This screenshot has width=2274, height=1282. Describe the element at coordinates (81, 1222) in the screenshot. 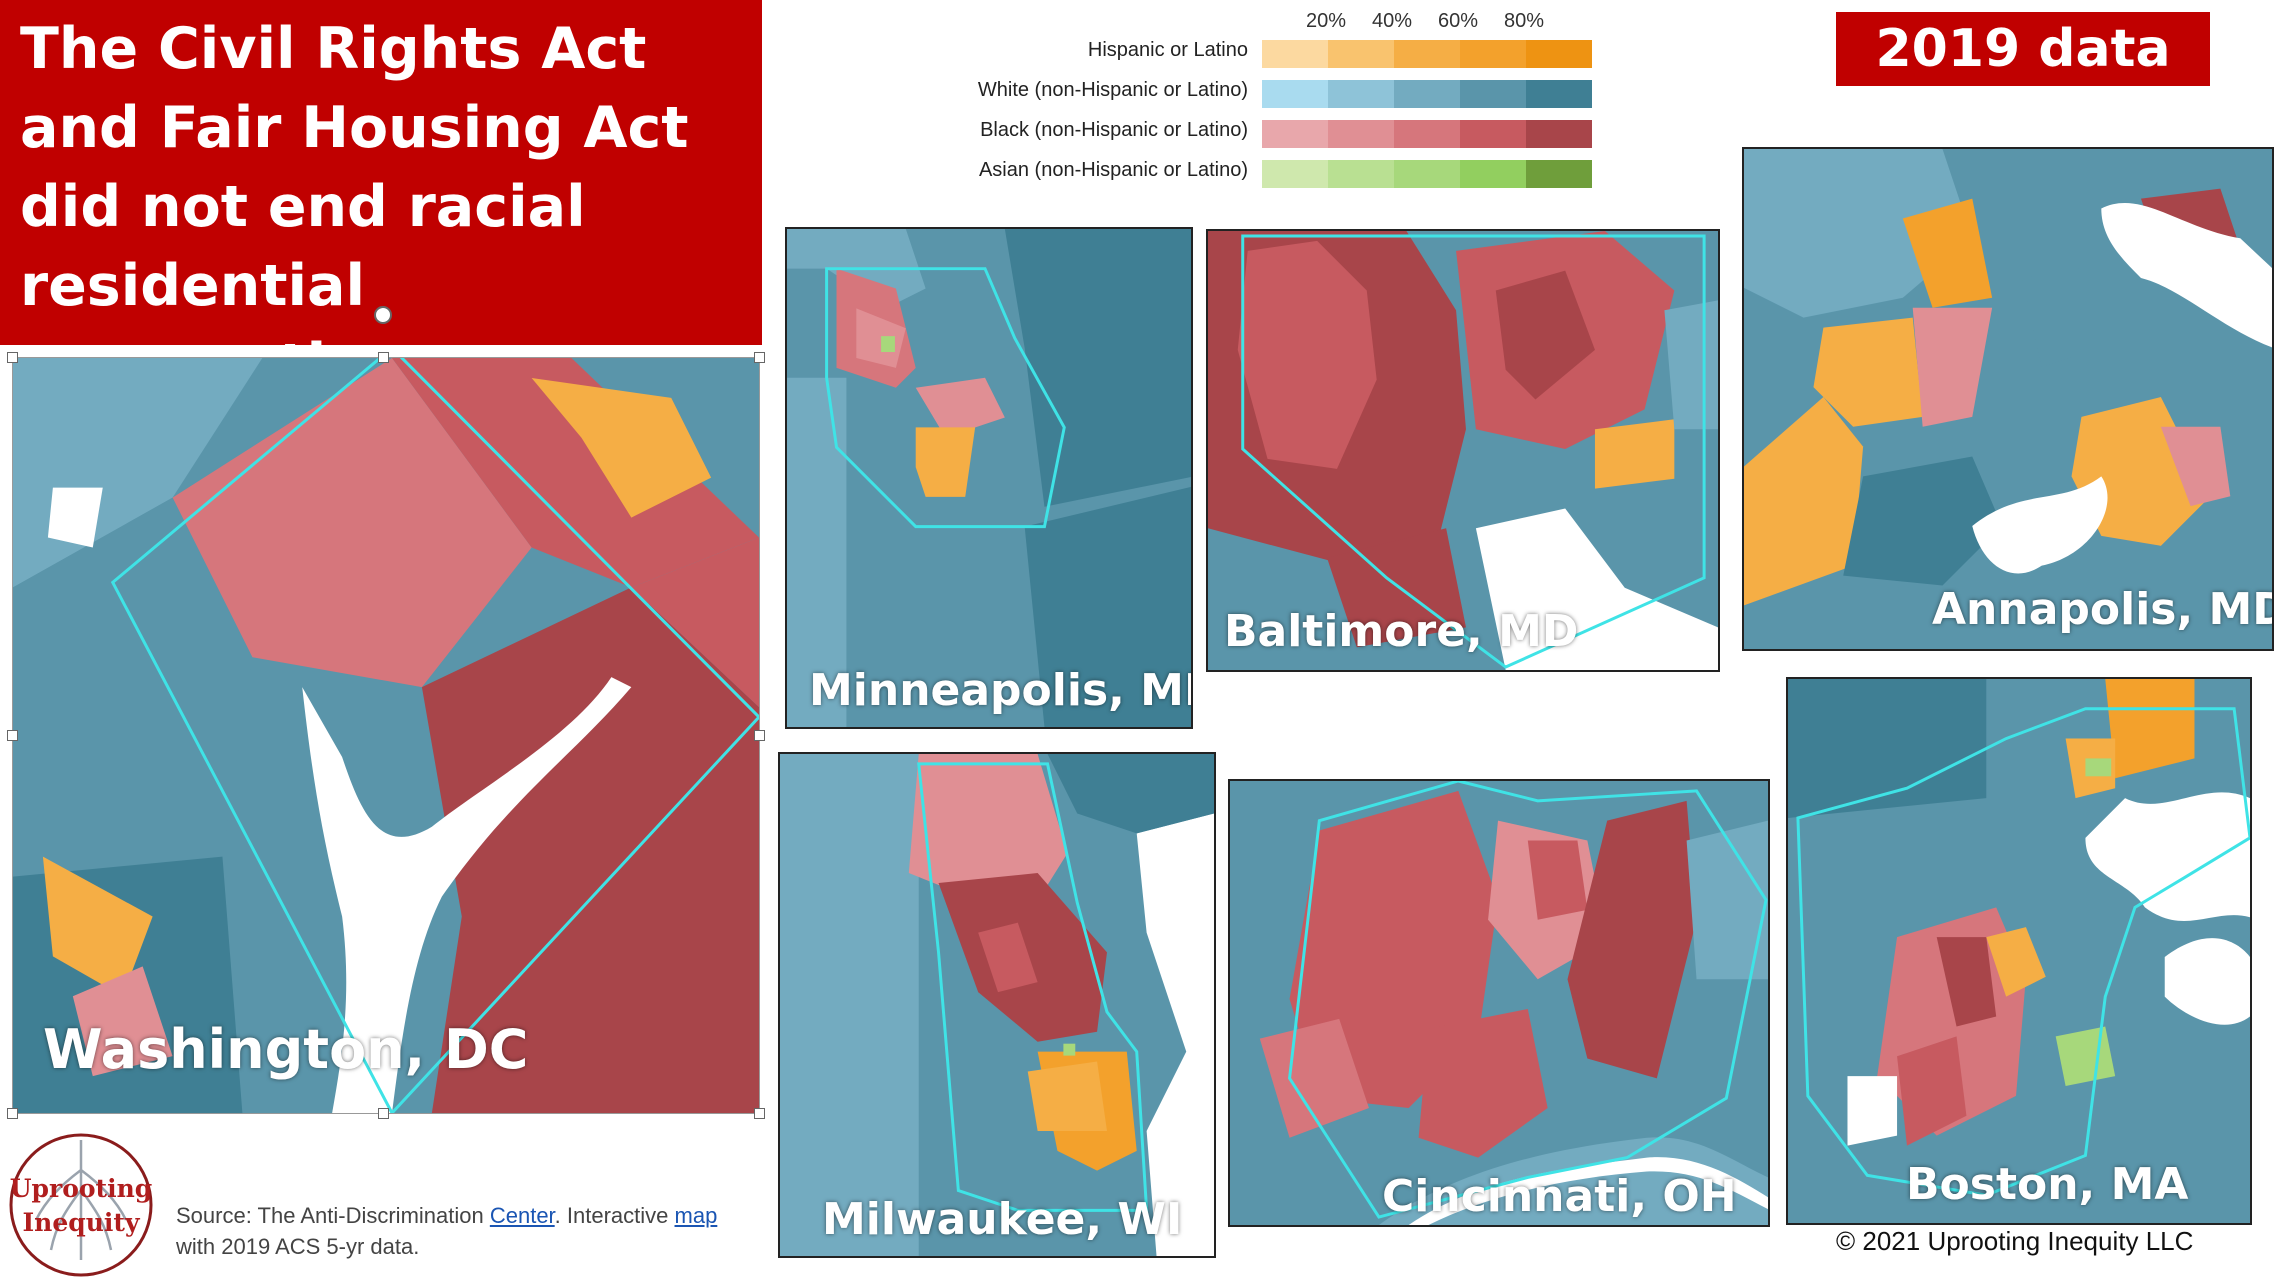

I see `logo-text-line2: Inequity` at that location.